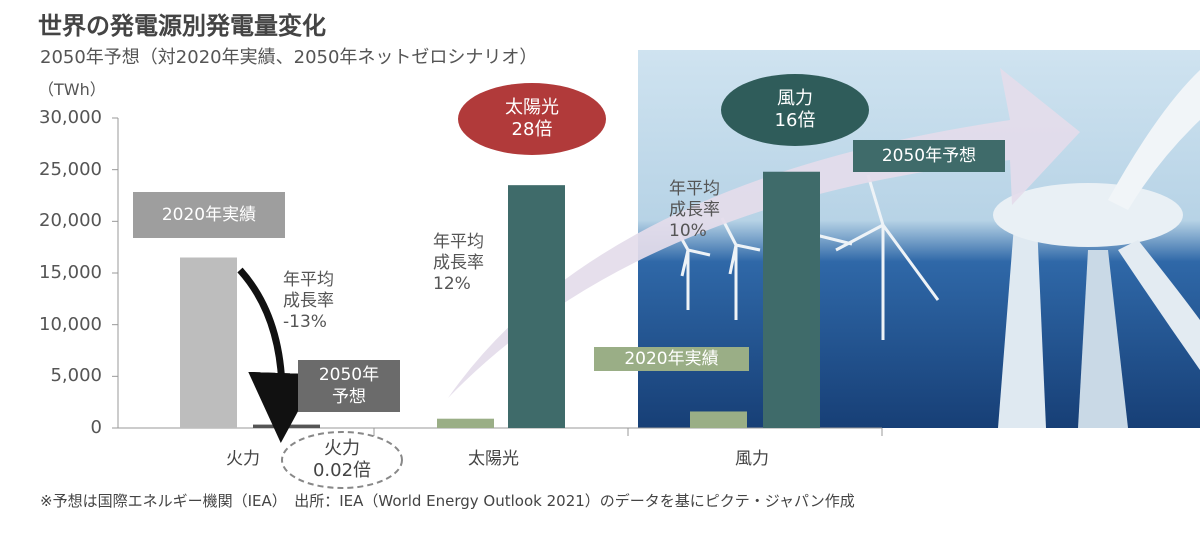  I want to click on wind-growth-rate: 年平均 成長率 10%, so click(694, 210).